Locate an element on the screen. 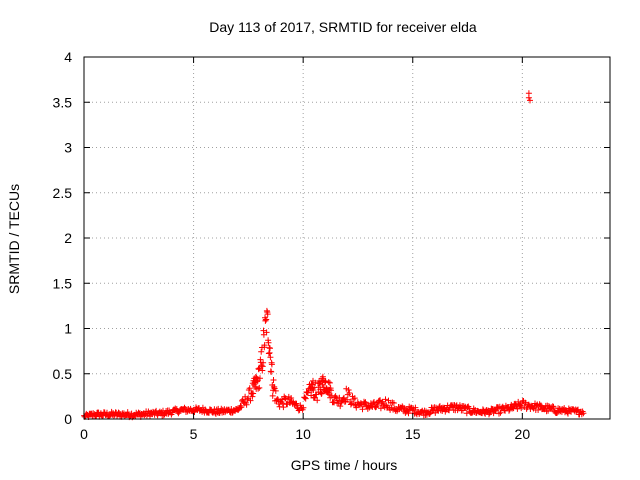 The height and width of the screenshot is (480, 640). y-tick-label: 0 is located at coordinates (68, 419).